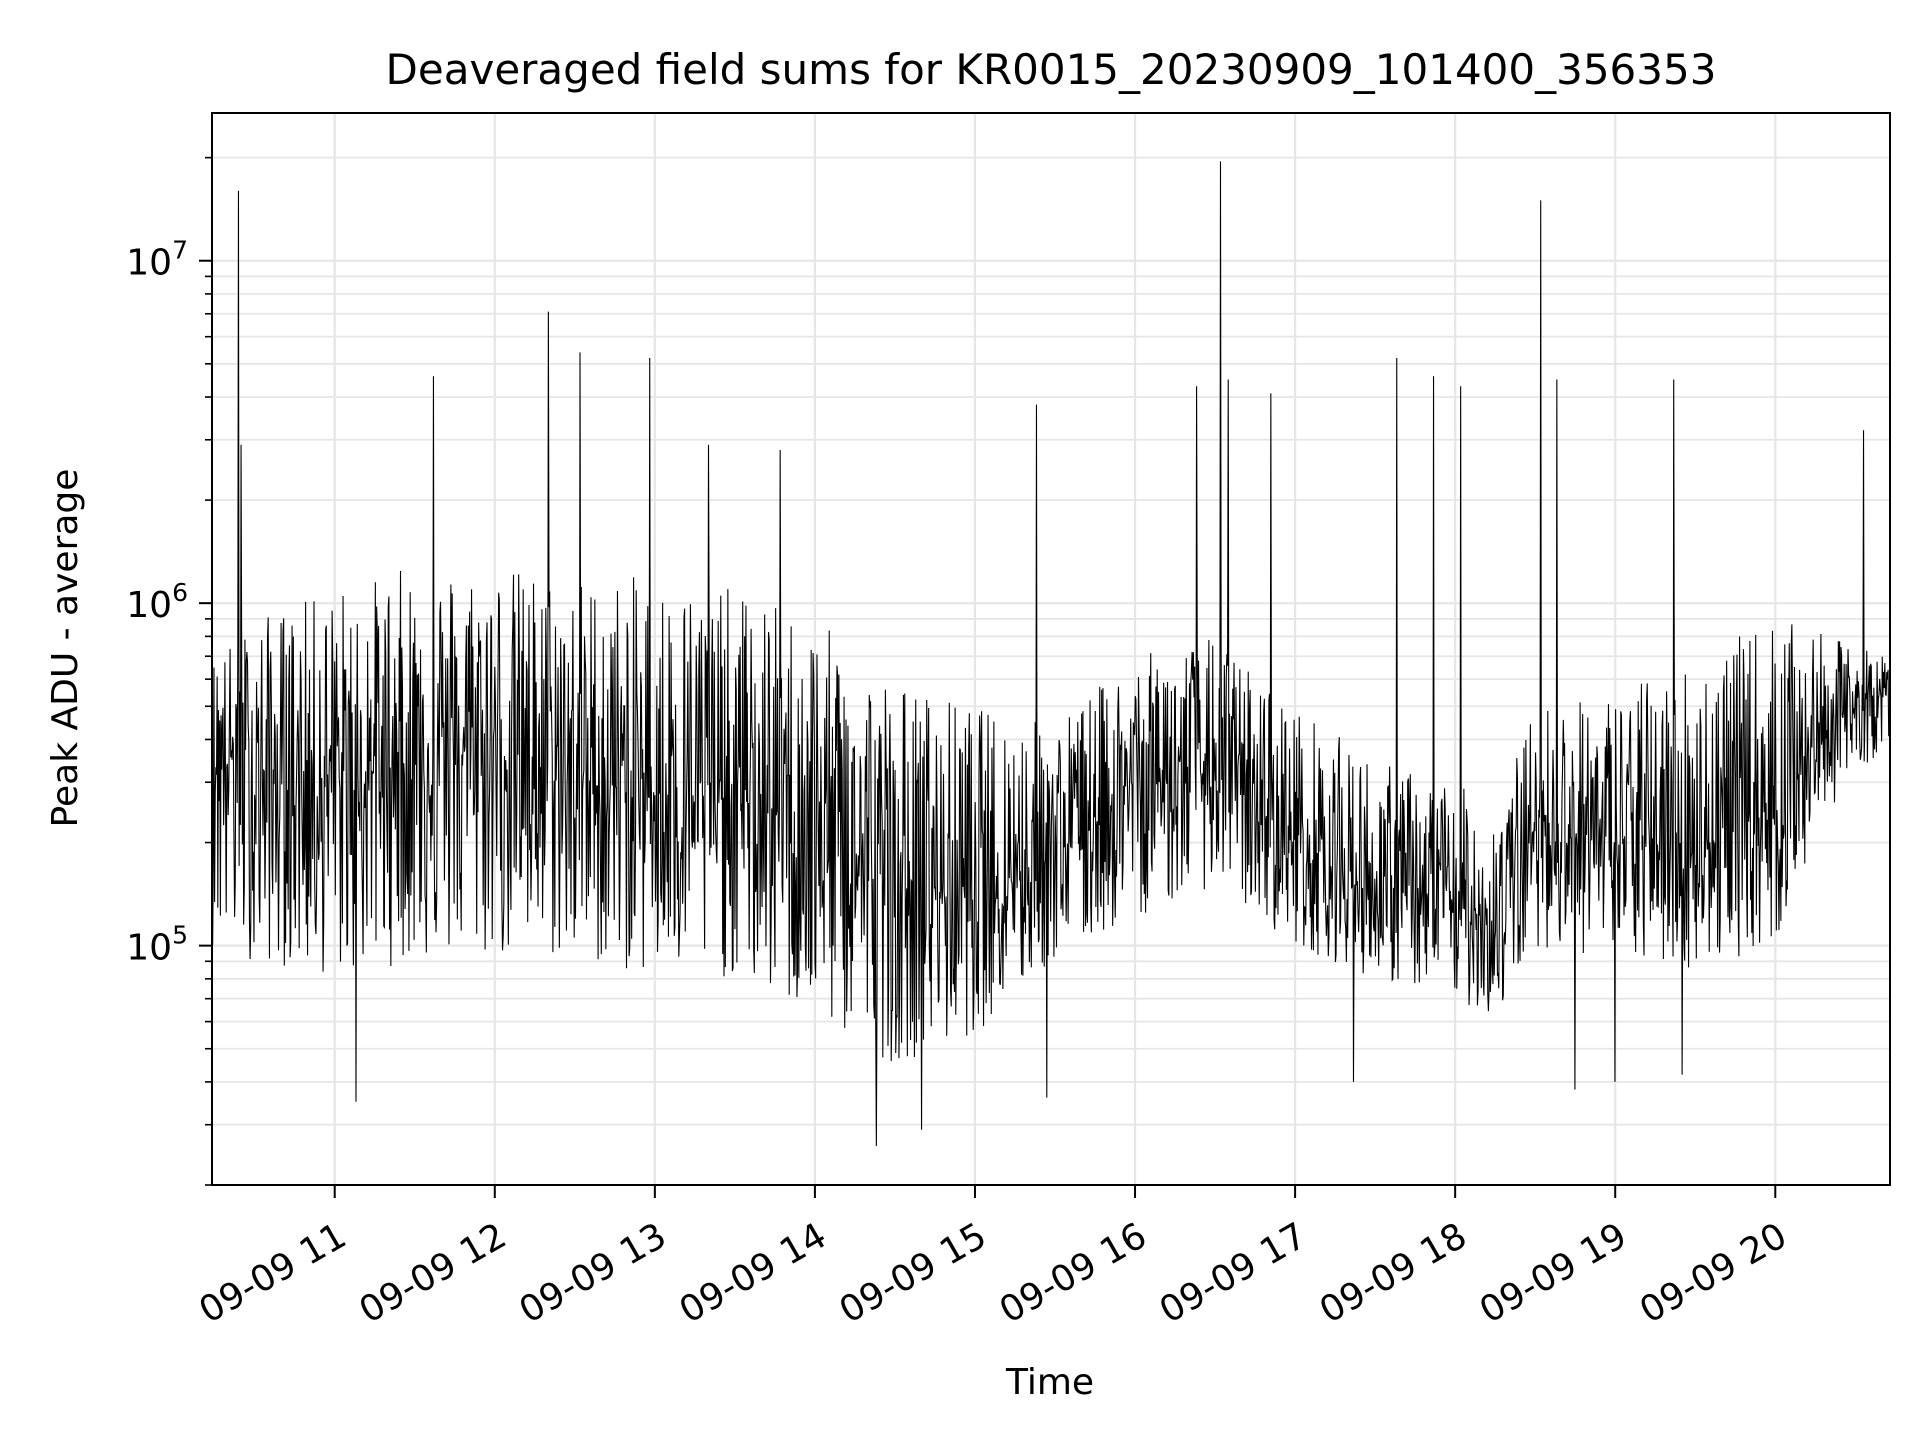 The image size is (1920, 1440). Describe the element at coordinates (157, 602) in the screenshot. I see `y-tick-label: 10⁶` at that location.